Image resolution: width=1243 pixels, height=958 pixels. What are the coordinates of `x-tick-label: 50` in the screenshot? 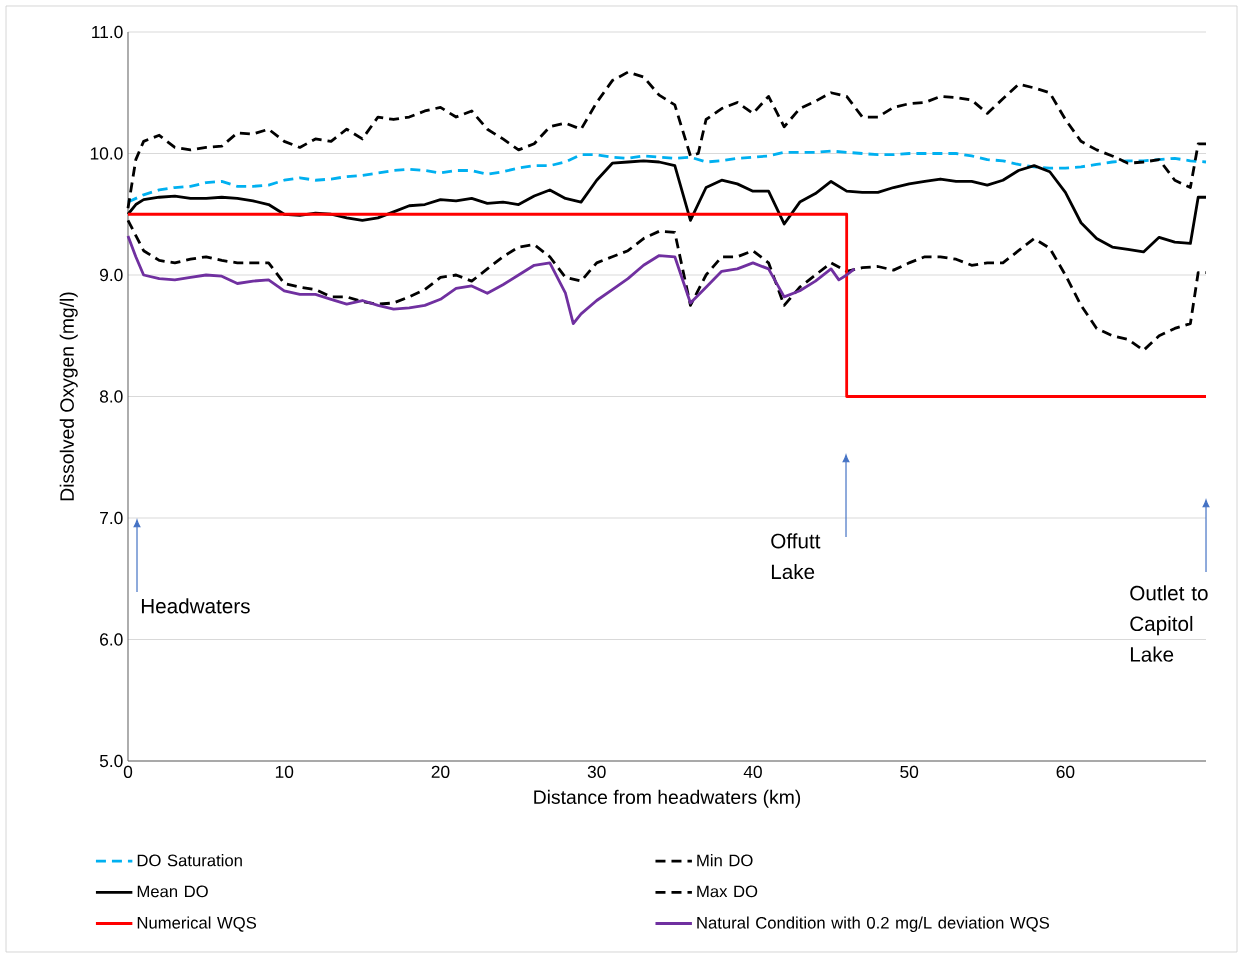 It's located at (909, 771).